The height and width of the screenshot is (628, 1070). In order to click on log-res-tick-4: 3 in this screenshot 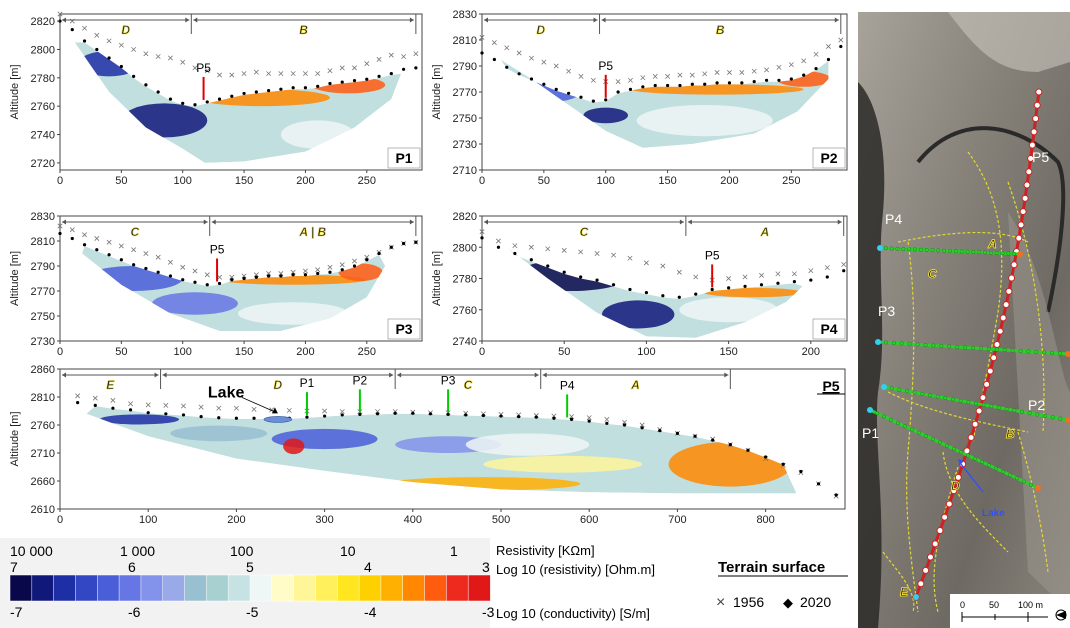, I will do `click(486, 567)`.